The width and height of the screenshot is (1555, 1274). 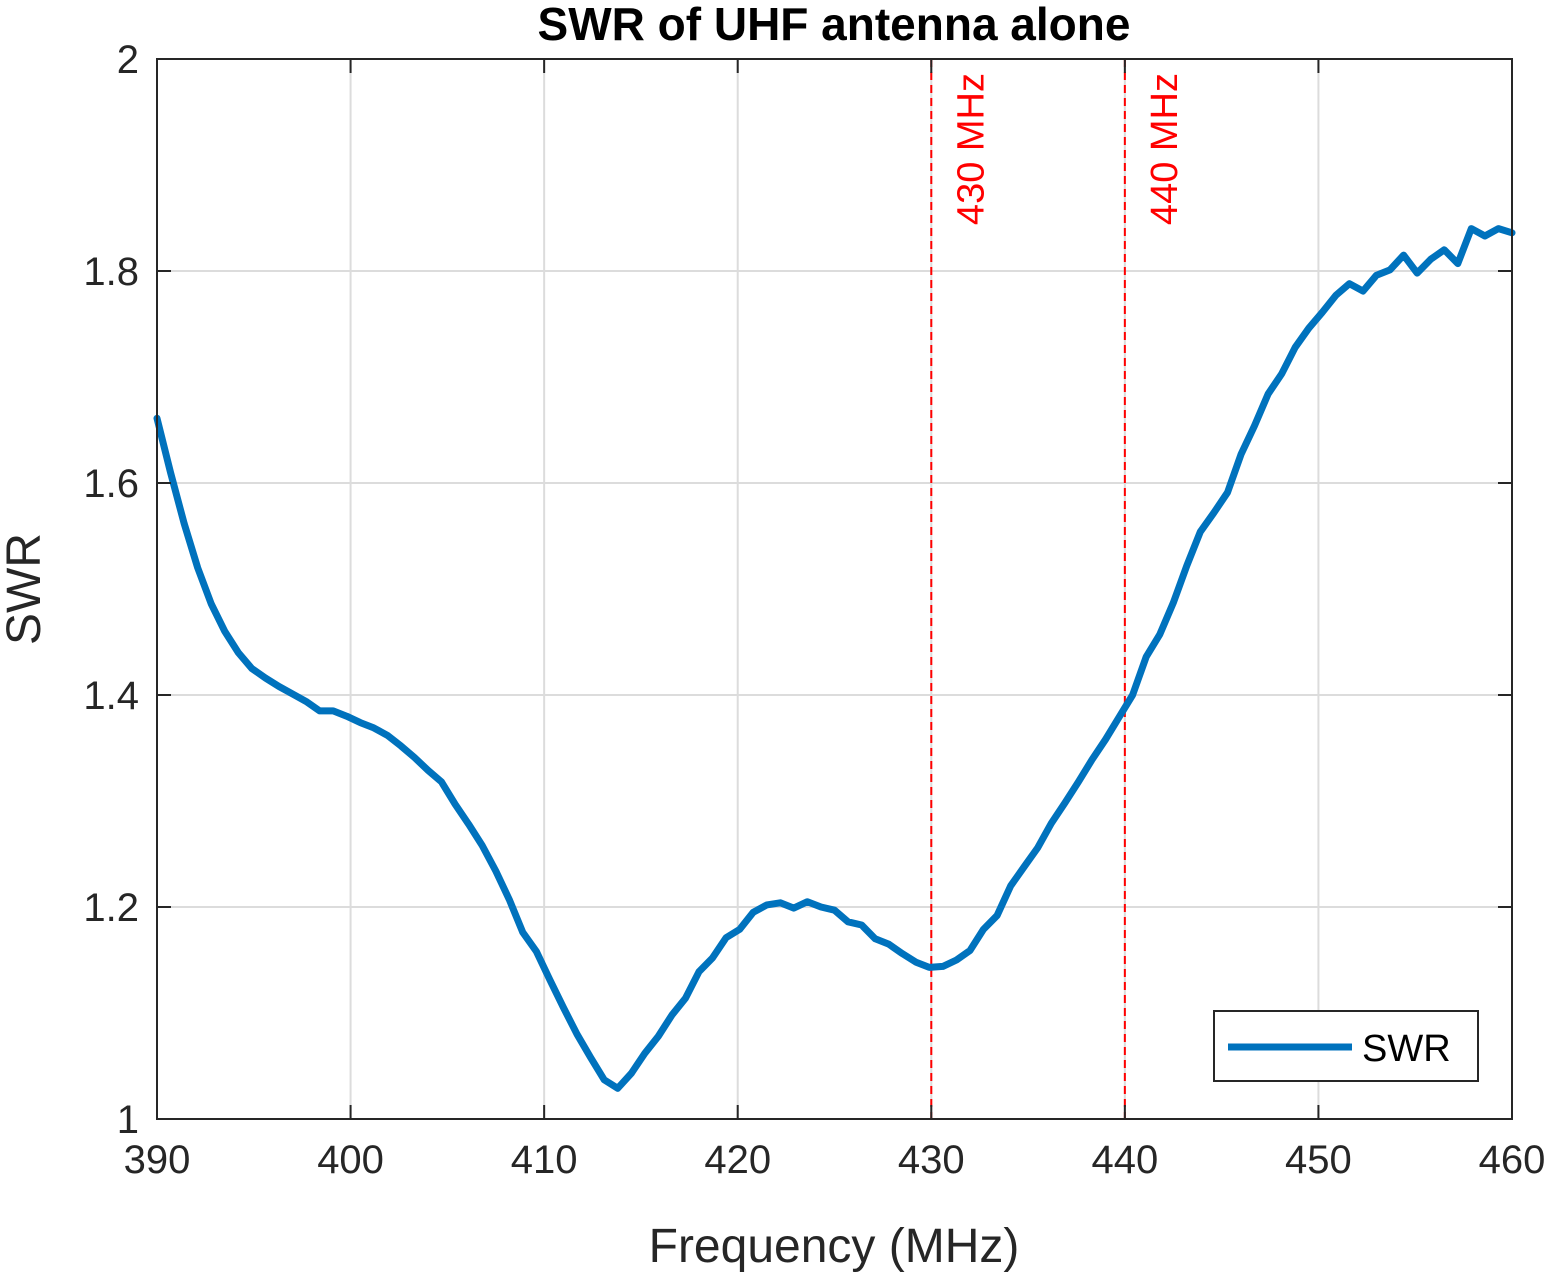 I want to click on legend-label: SWR, so click(x=1406, y=1049).